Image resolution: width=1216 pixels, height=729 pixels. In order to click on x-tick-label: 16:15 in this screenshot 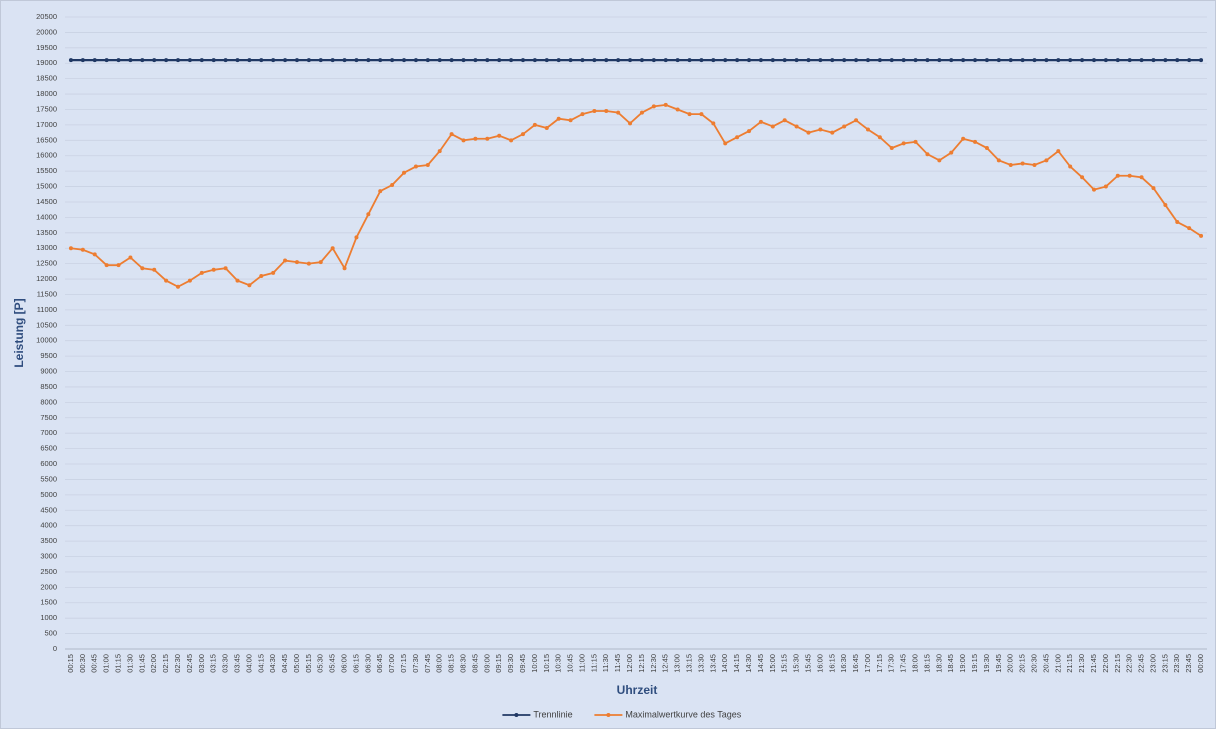, I will do `click(831, 663)`.